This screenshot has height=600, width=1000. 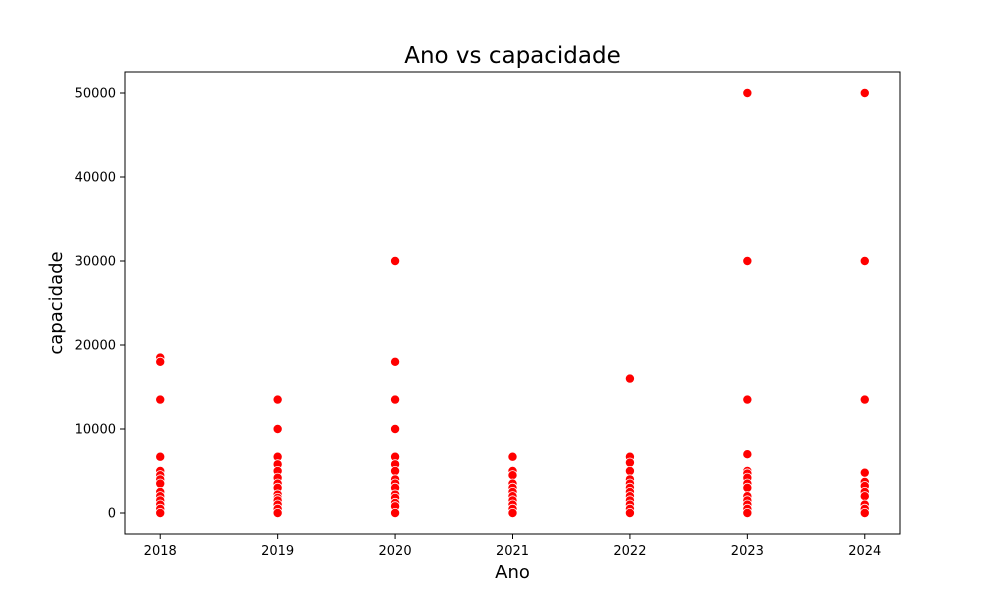 I want to click on x-tick-label: 2019, so click(x=277, y=551).